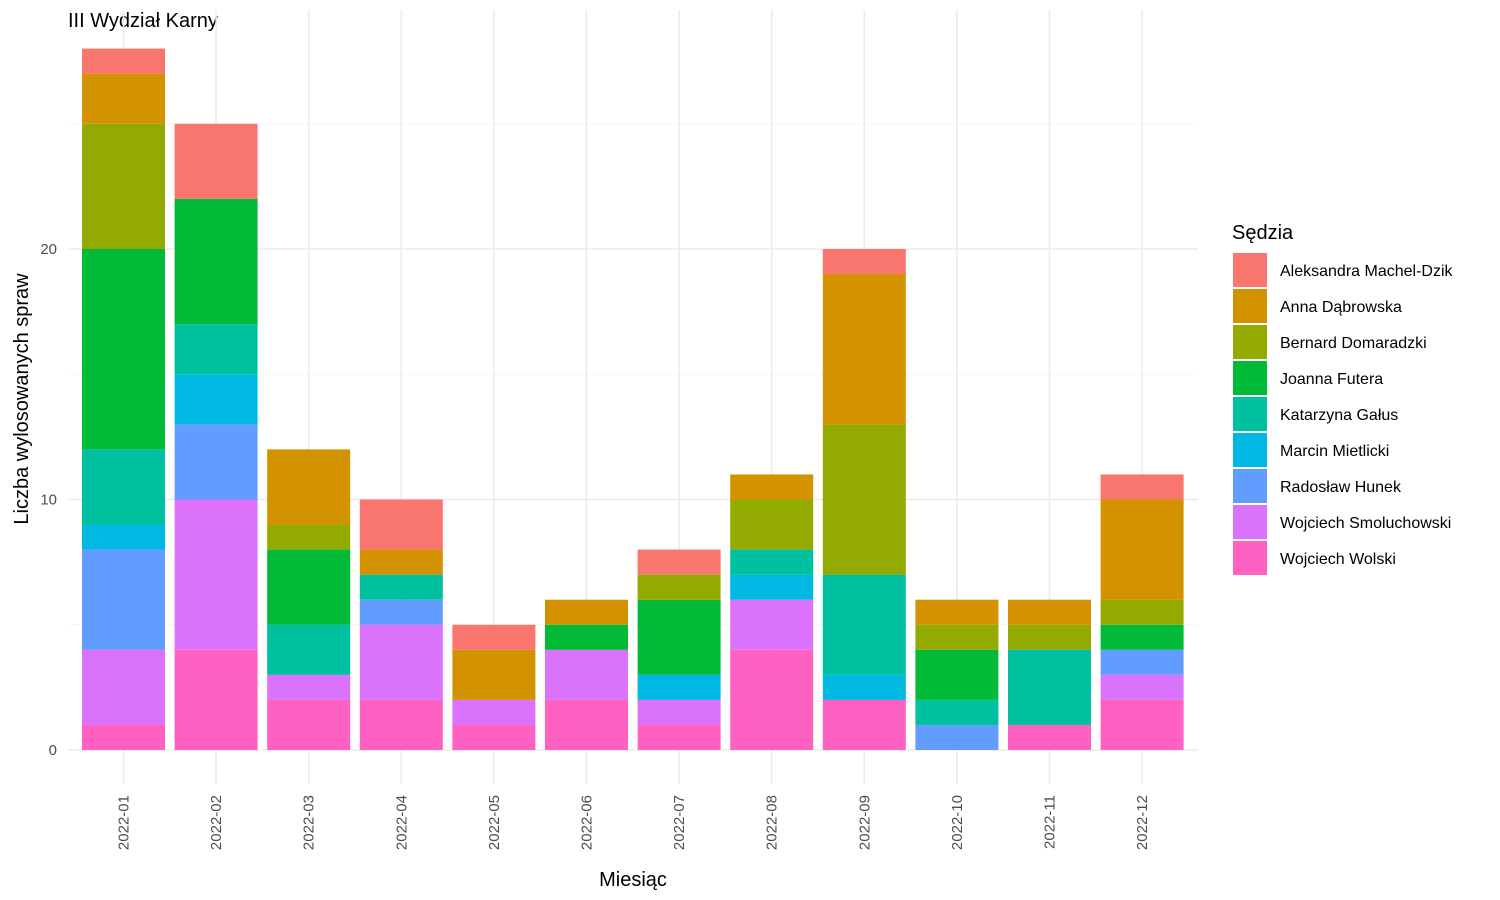 The width and height of the screenshot is (1500, 900). What do you see at coordinates (309, 649) in the screenshot?
I see `bar-2022-03-katarzyna-galus` at bounding box center [309, 649].